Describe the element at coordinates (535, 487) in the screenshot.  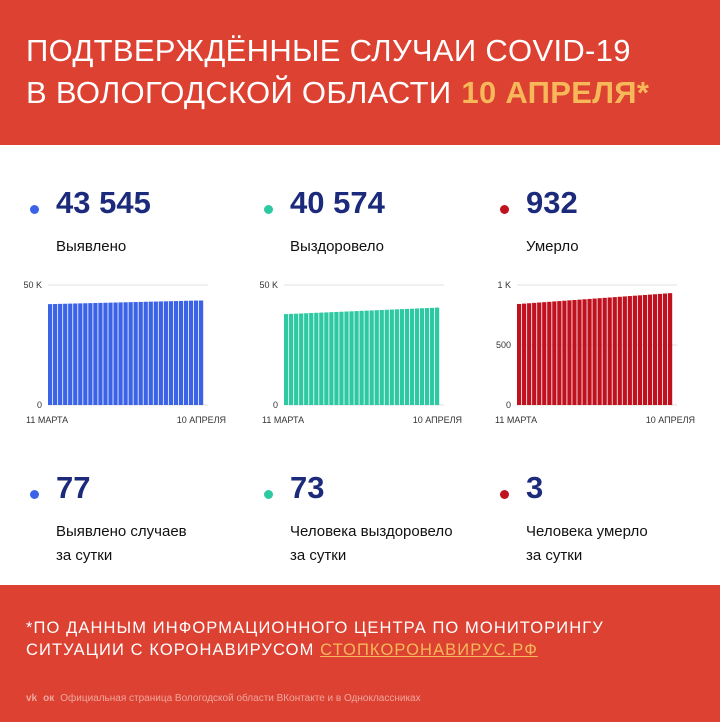
I see `daily-died-value: 3` at that location.